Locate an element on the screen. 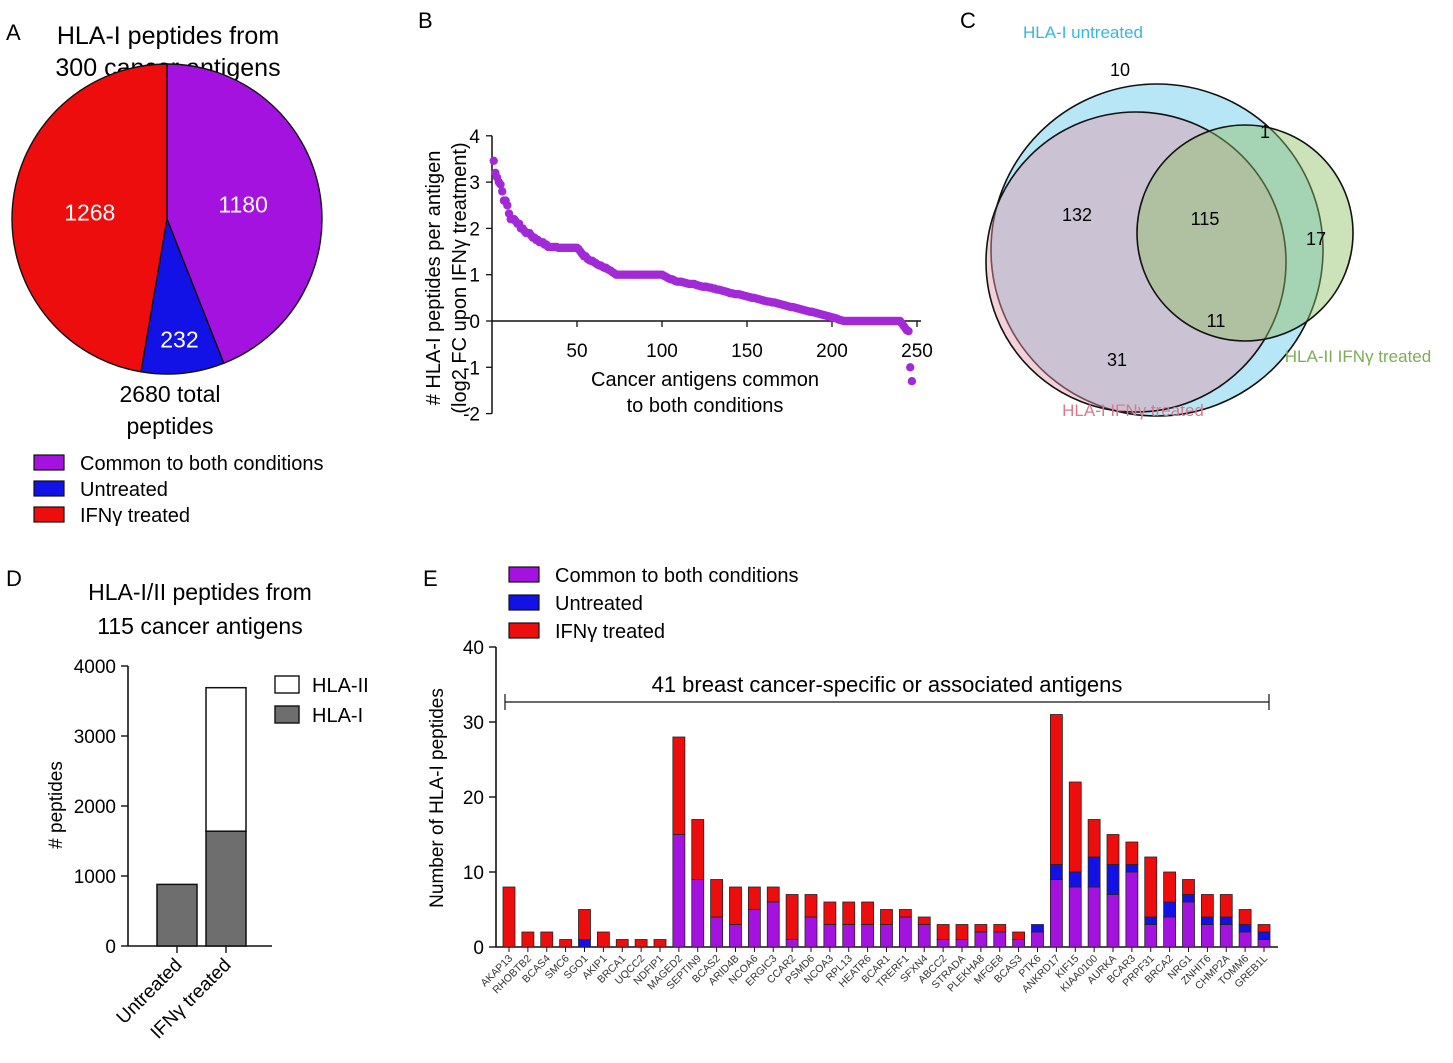 The image size is (1453, 1063). bar-e-legend-label-0: Common to both conditions is located at coordinates (676, 576).